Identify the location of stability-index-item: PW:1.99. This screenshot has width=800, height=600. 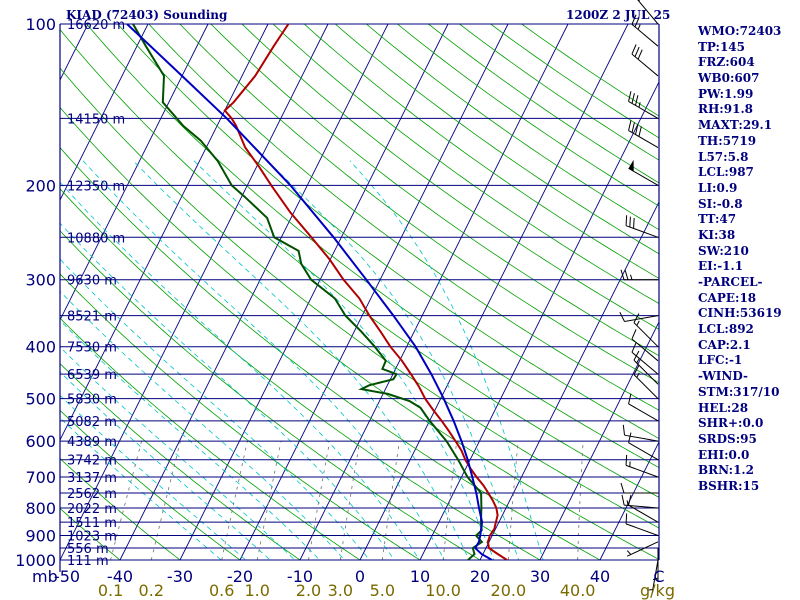
(726, 93).